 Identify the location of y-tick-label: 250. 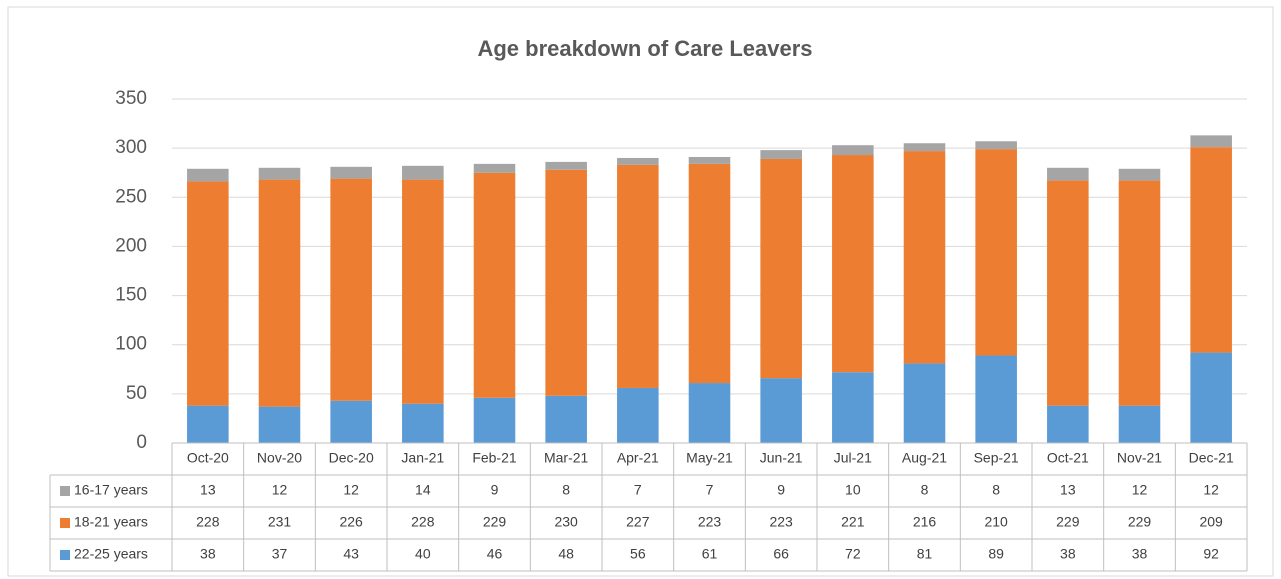
(131, 196).